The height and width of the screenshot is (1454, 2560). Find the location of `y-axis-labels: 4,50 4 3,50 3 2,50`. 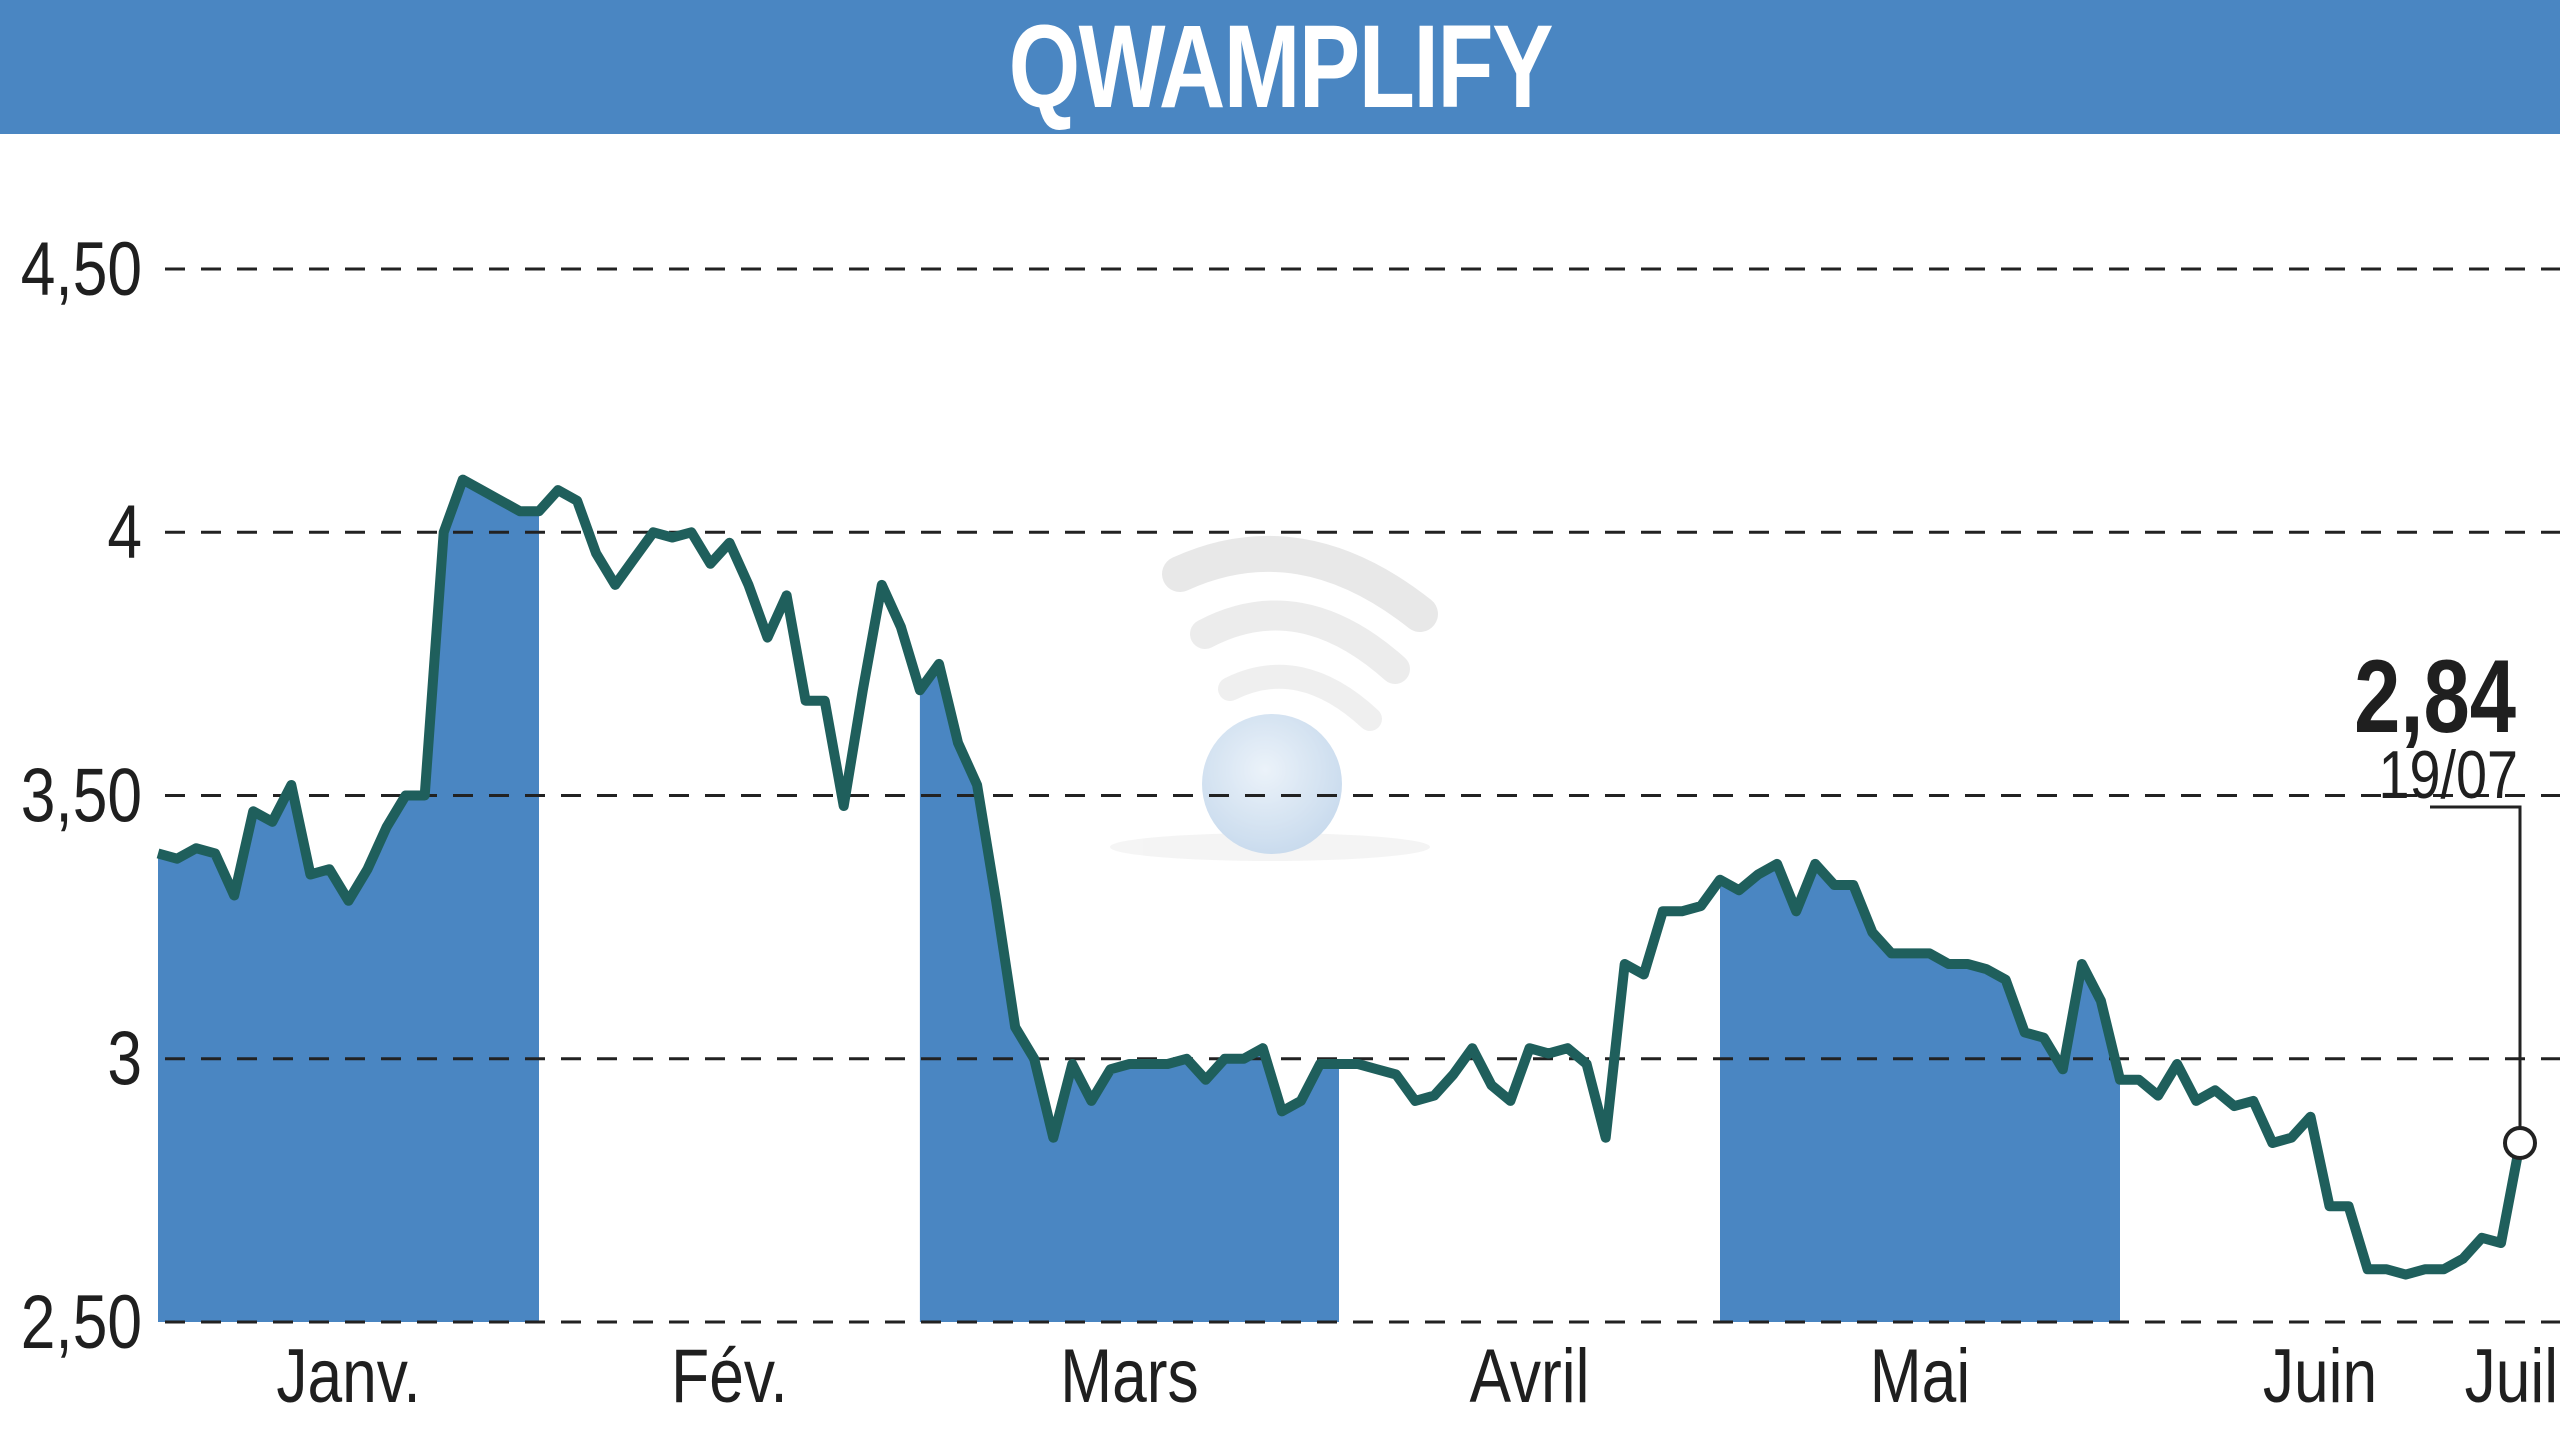

y-axis-labels: 4,50 4 3,50 3 2,50 is located at coordinates (81, 795).